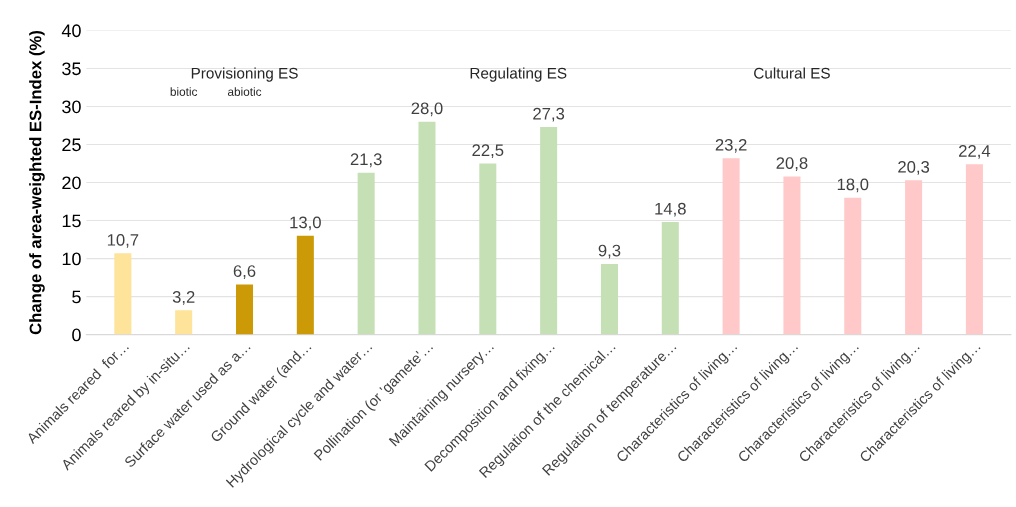 This screenshot has height=507, width=1016. What do you see at coordinates (975, 152) in the screenshot?
I see `data-label: 22,4` at bounding box center [975, 152].